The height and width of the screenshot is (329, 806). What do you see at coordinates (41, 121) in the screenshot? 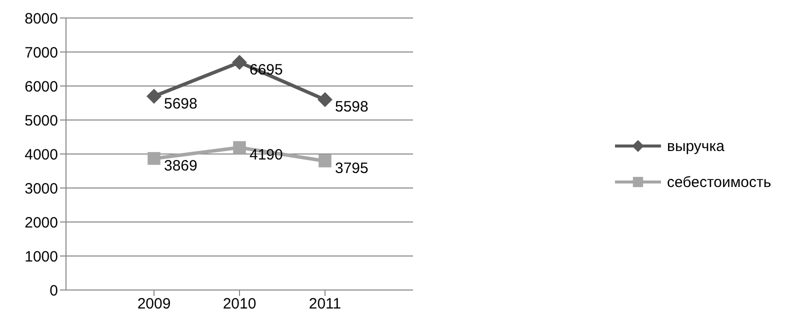
I see `y-tick-label: 5000` at bounding box center [41, 121].